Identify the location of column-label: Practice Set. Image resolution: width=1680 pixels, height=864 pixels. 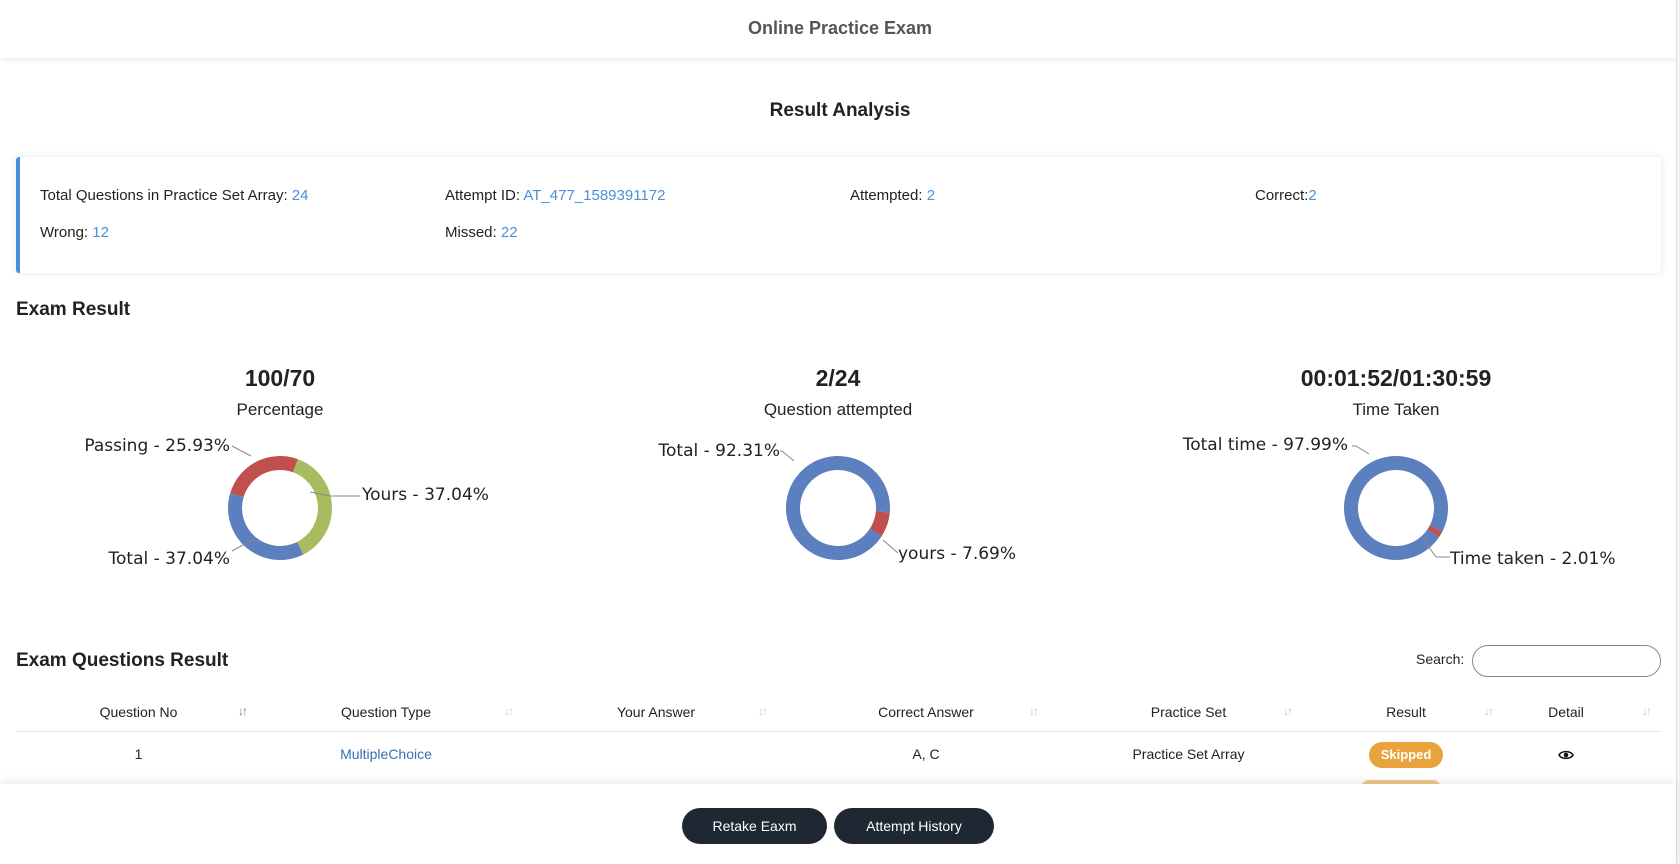
(1188, 712).